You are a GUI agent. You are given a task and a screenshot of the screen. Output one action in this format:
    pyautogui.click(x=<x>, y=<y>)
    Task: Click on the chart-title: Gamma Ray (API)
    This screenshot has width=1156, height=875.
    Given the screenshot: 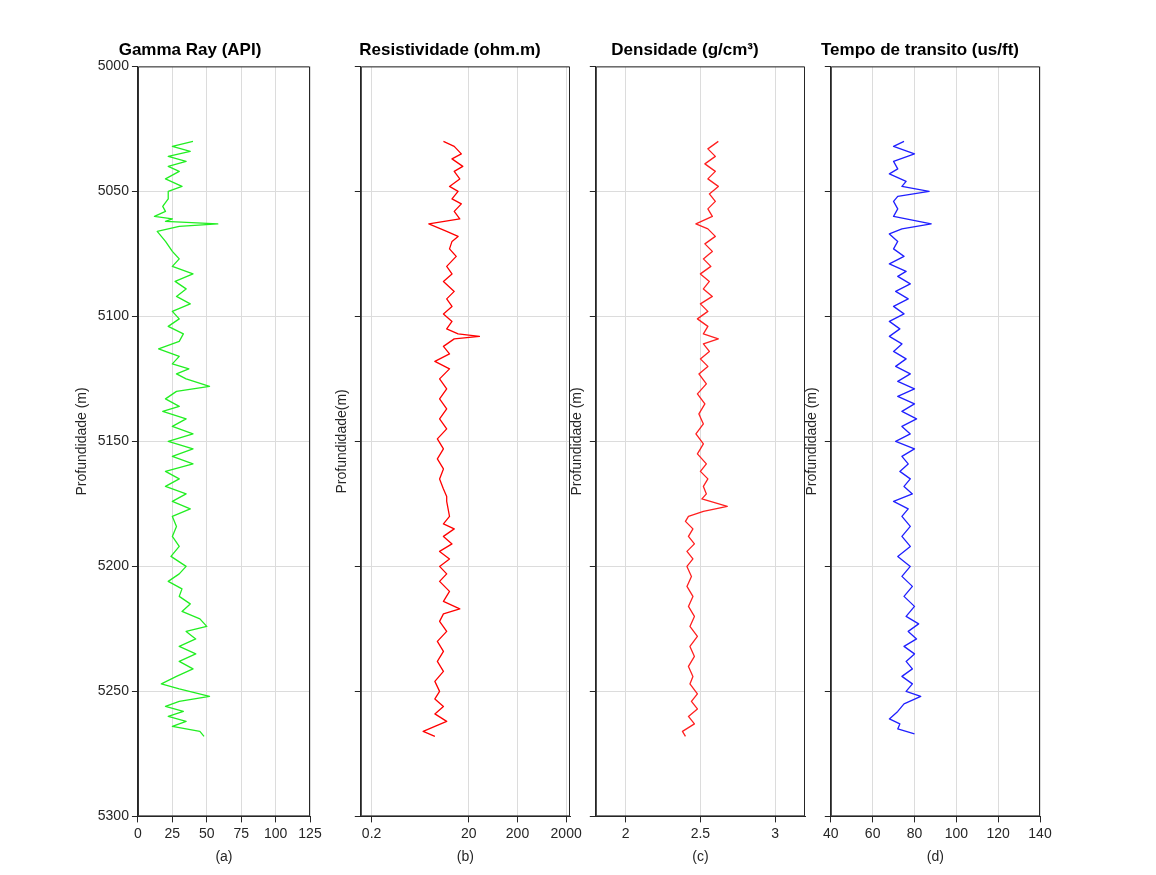 What is the action you would take?
    pyautogui.click(x=190, y=49)
    